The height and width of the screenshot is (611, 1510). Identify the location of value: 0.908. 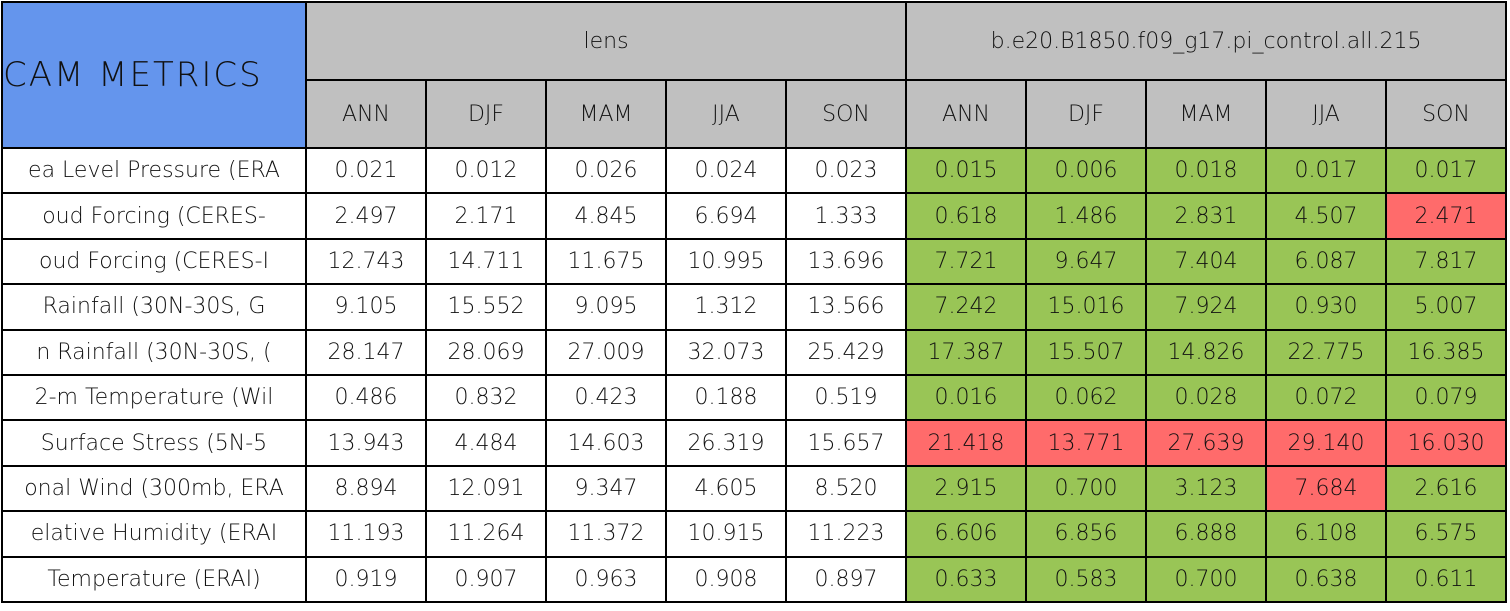
(726, 579).